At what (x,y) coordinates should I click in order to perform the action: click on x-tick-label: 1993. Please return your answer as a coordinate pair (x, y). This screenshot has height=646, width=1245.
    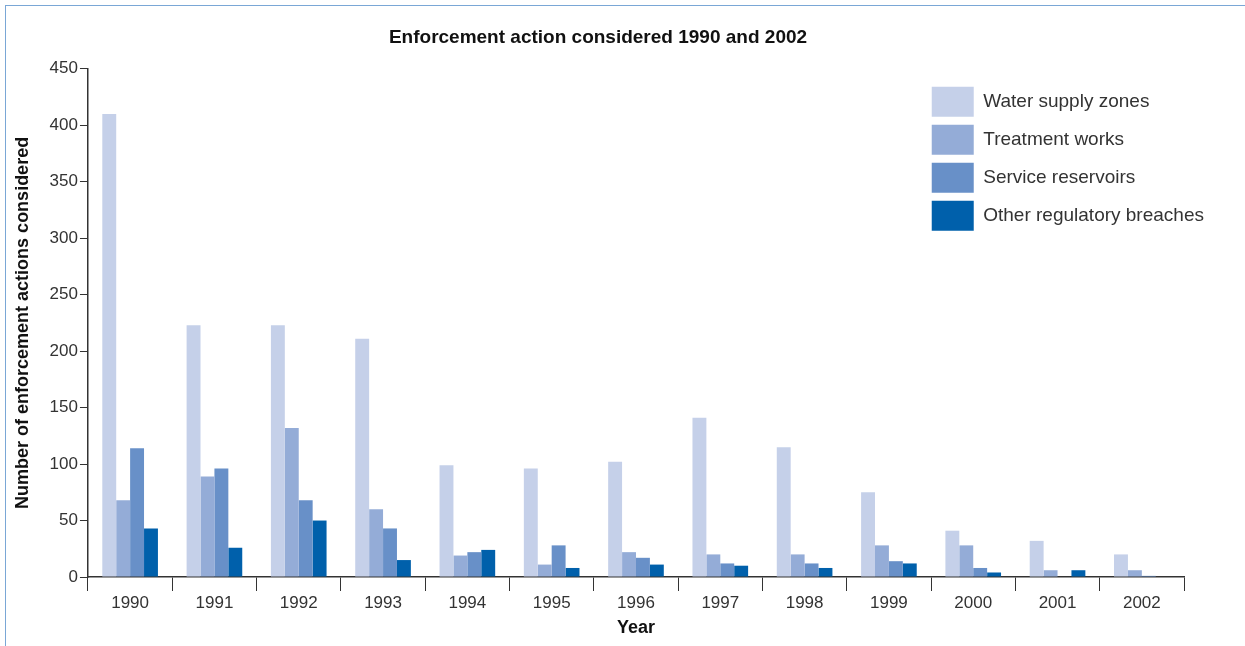
    Looking at the image, I should click on (383, 602).